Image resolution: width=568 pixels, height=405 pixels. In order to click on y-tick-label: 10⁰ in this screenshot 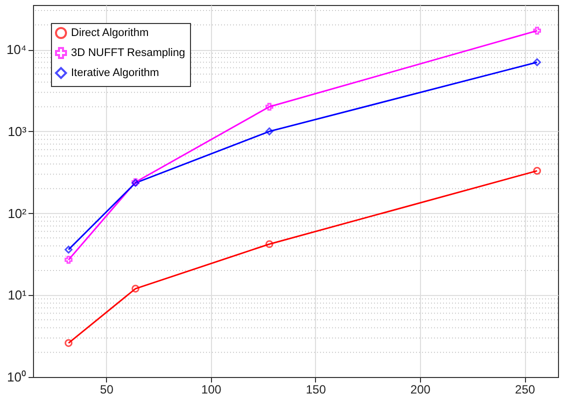, I will do `click(16, 377)`.